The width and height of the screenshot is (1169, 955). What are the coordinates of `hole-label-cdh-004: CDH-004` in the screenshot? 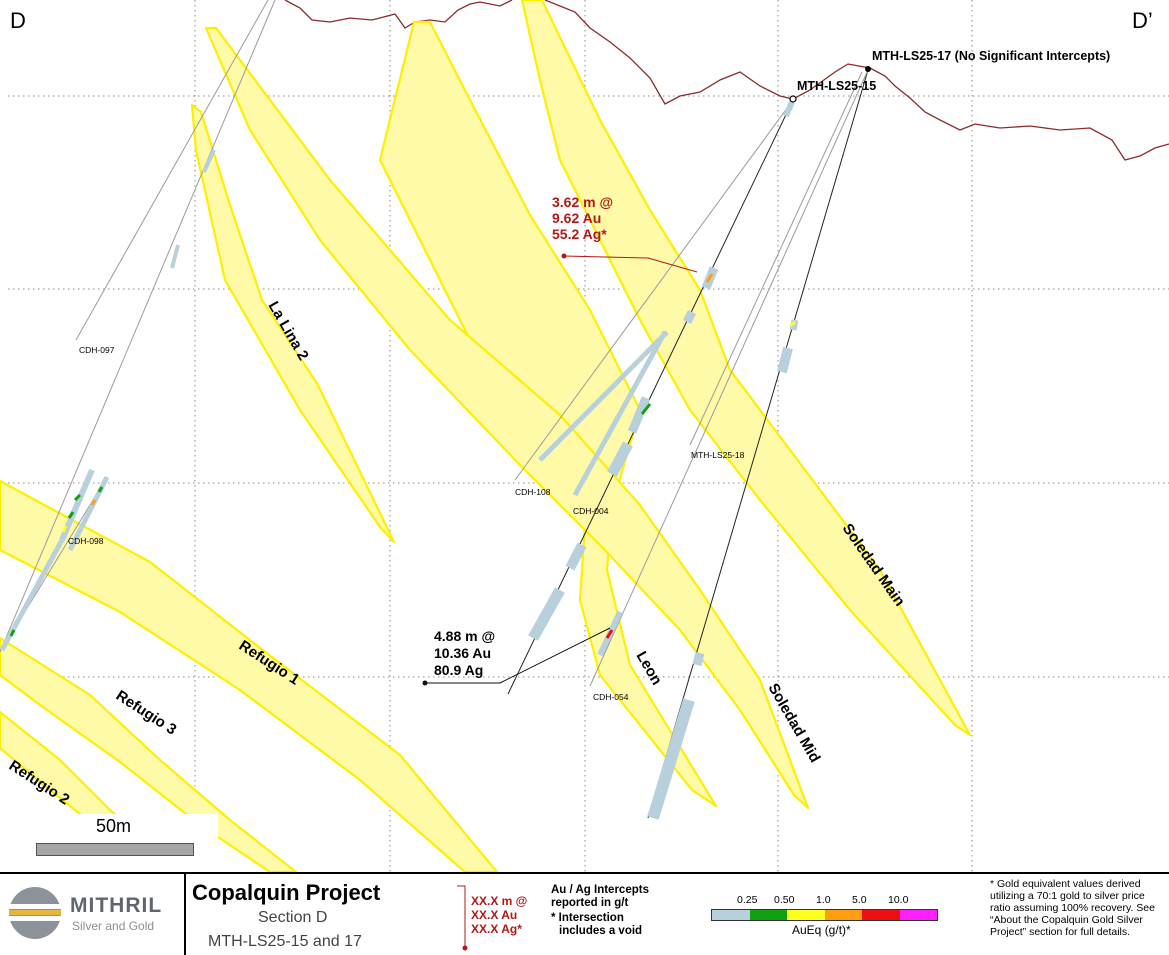 It's located at (591, 511).